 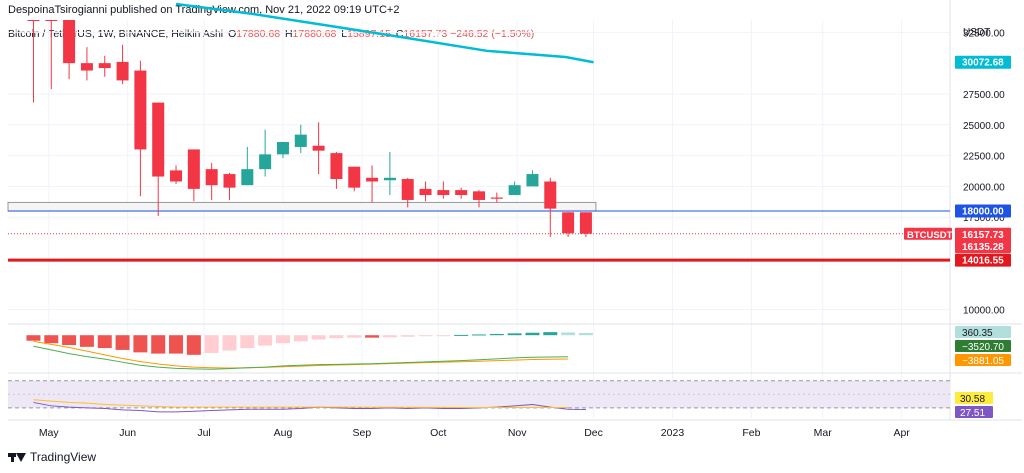 What do you see at coordinates (984, 126) in the screenshot?
I see `y-tick-label: 25000.00` at bounding box center [984, 126].